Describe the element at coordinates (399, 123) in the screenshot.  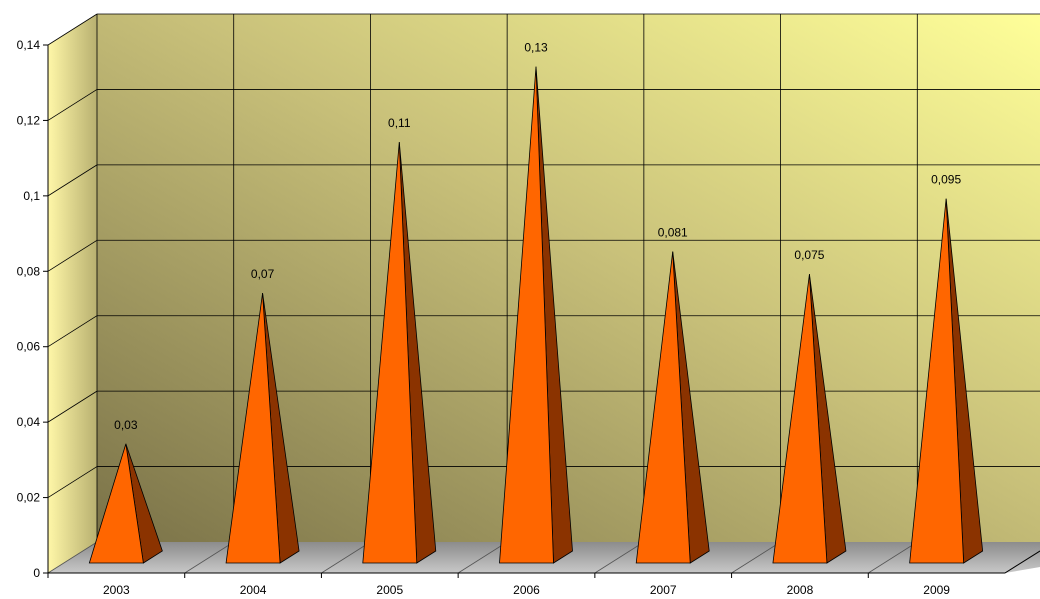
I see `data-label: 0,11` at that location.